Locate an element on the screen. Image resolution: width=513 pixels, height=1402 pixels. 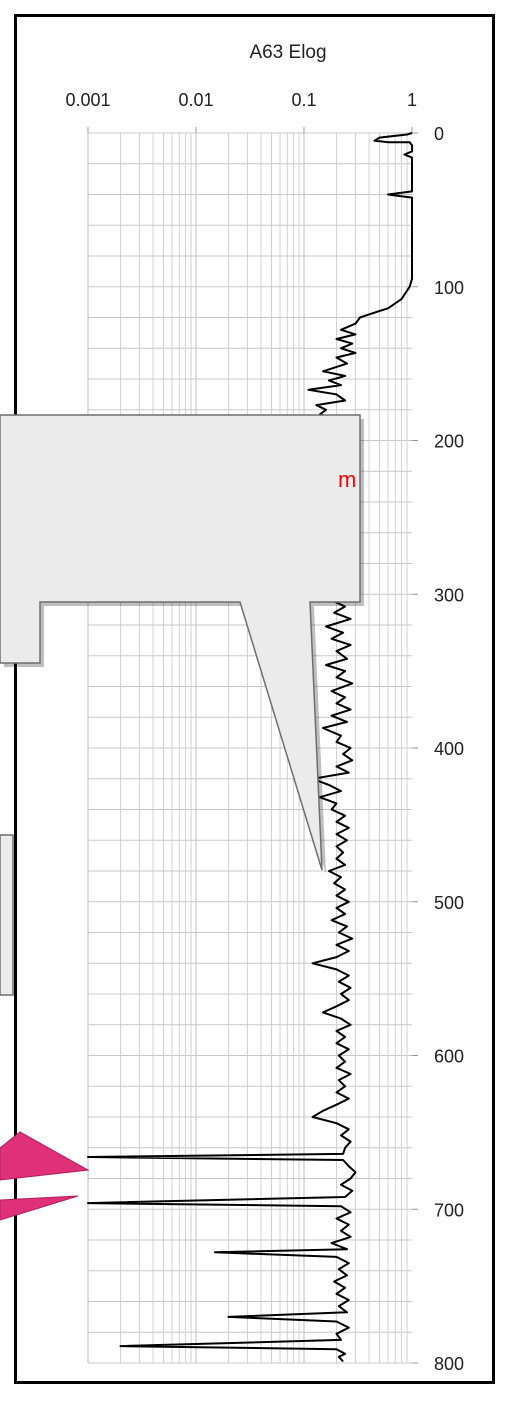
y-tick-label: 400 is located at coordinates (449, 749).